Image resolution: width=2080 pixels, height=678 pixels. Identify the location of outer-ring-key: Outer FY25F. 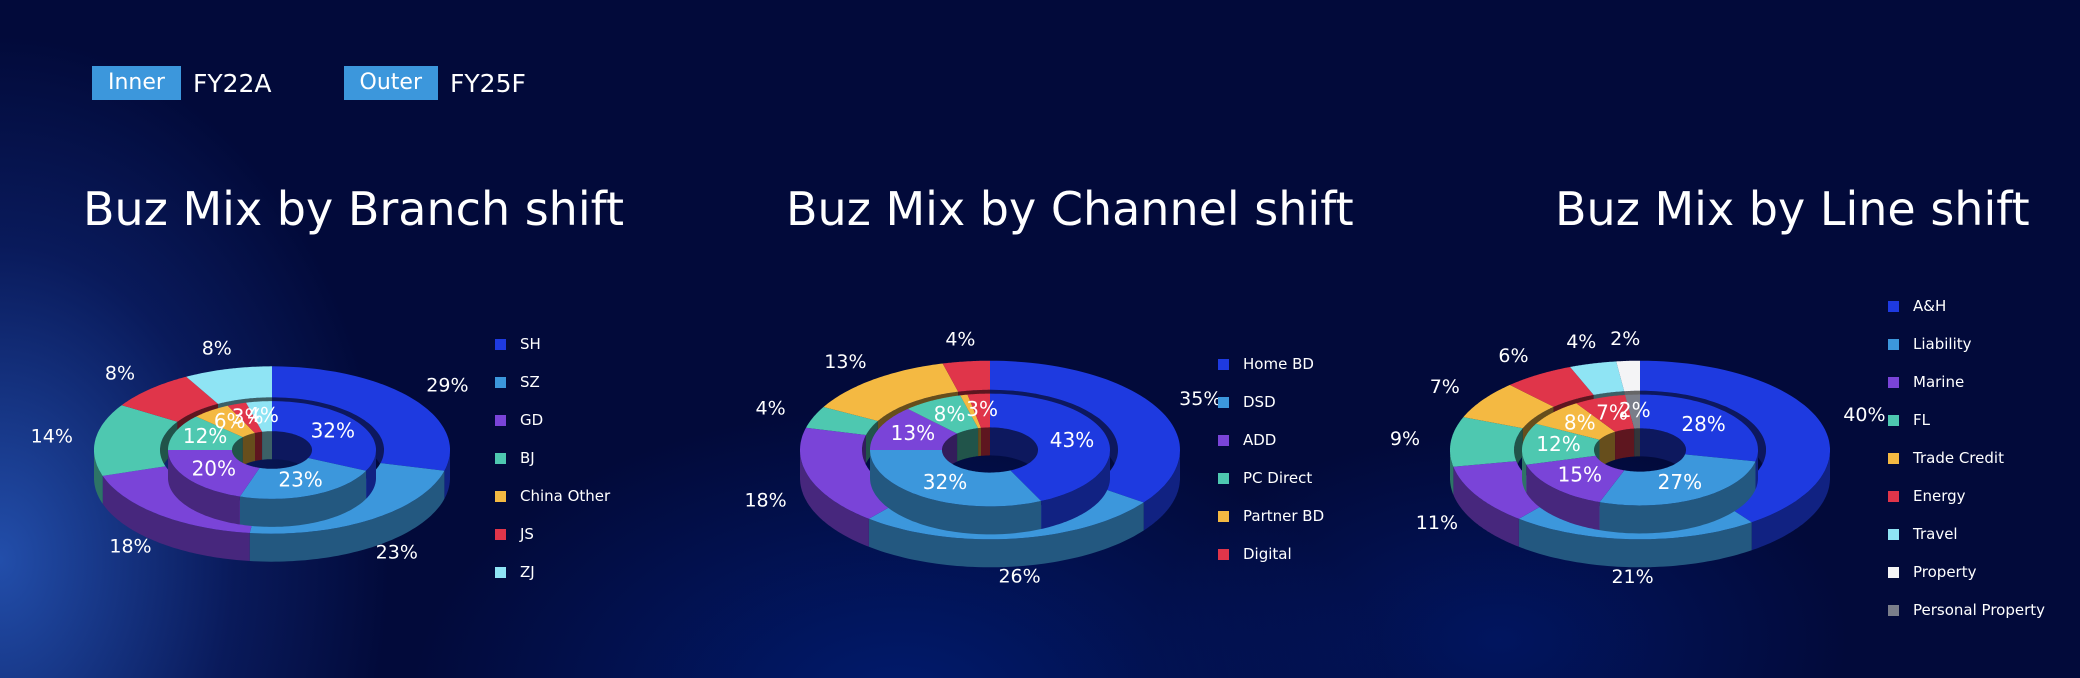
(434, 83).